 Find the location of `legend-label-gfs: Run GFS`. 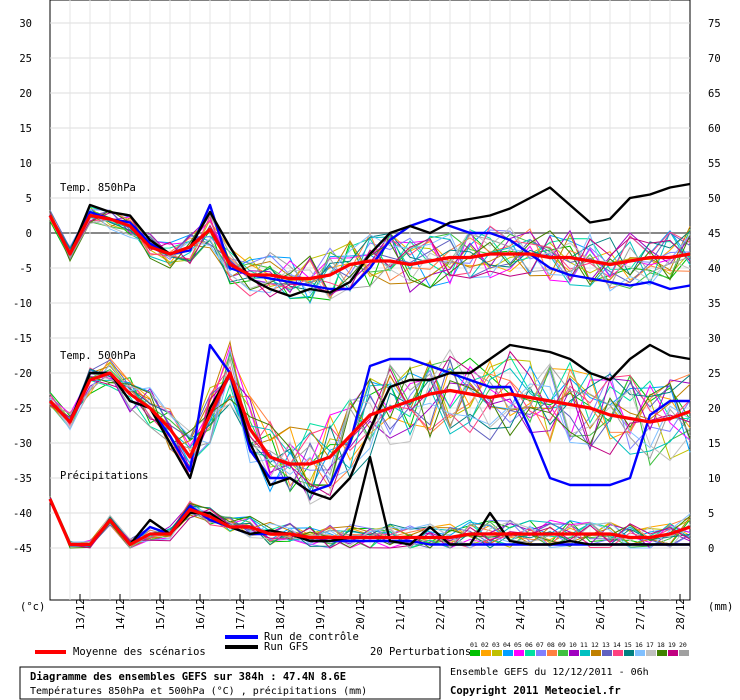

legend-label-gfs: Run GFS is located at coordinates (286, 647).